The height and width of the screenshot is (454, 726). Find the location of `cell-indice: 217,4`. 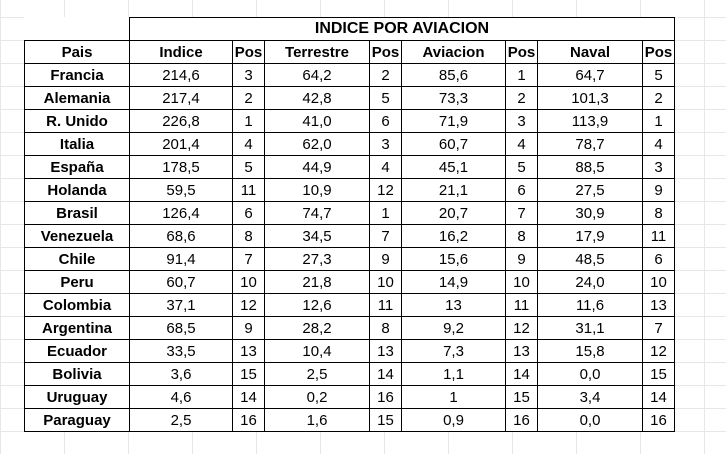

cell-indice: 217,4 is located at coordinates (181, 98).